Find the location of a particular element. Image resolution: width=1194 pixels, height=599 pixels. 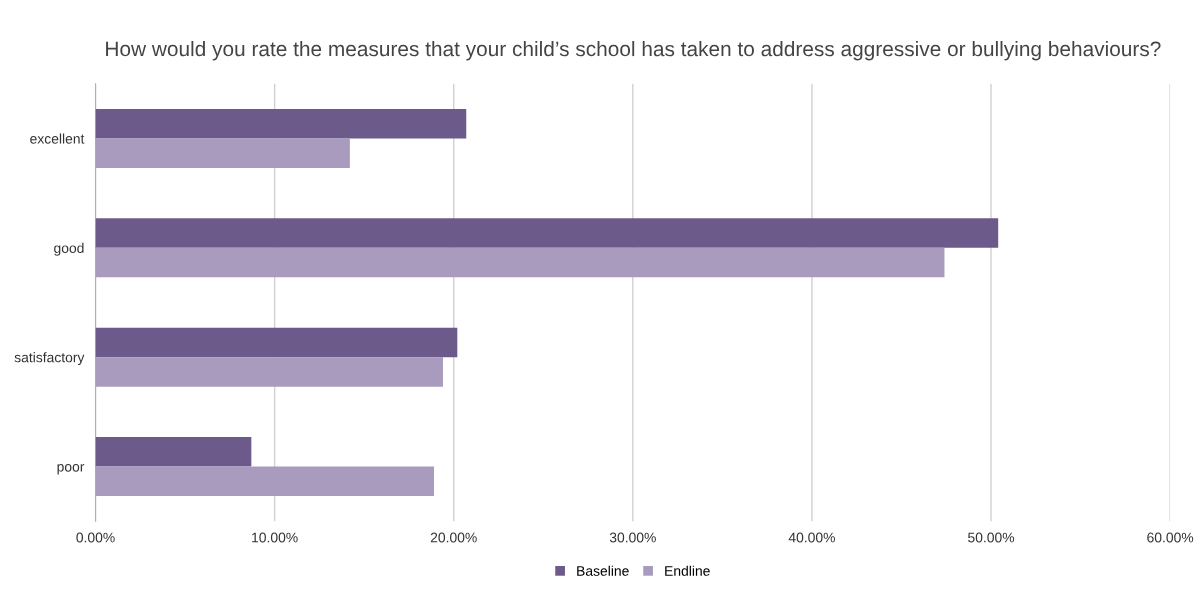

y-tick-label: poor is located at coordinates (71, 469).